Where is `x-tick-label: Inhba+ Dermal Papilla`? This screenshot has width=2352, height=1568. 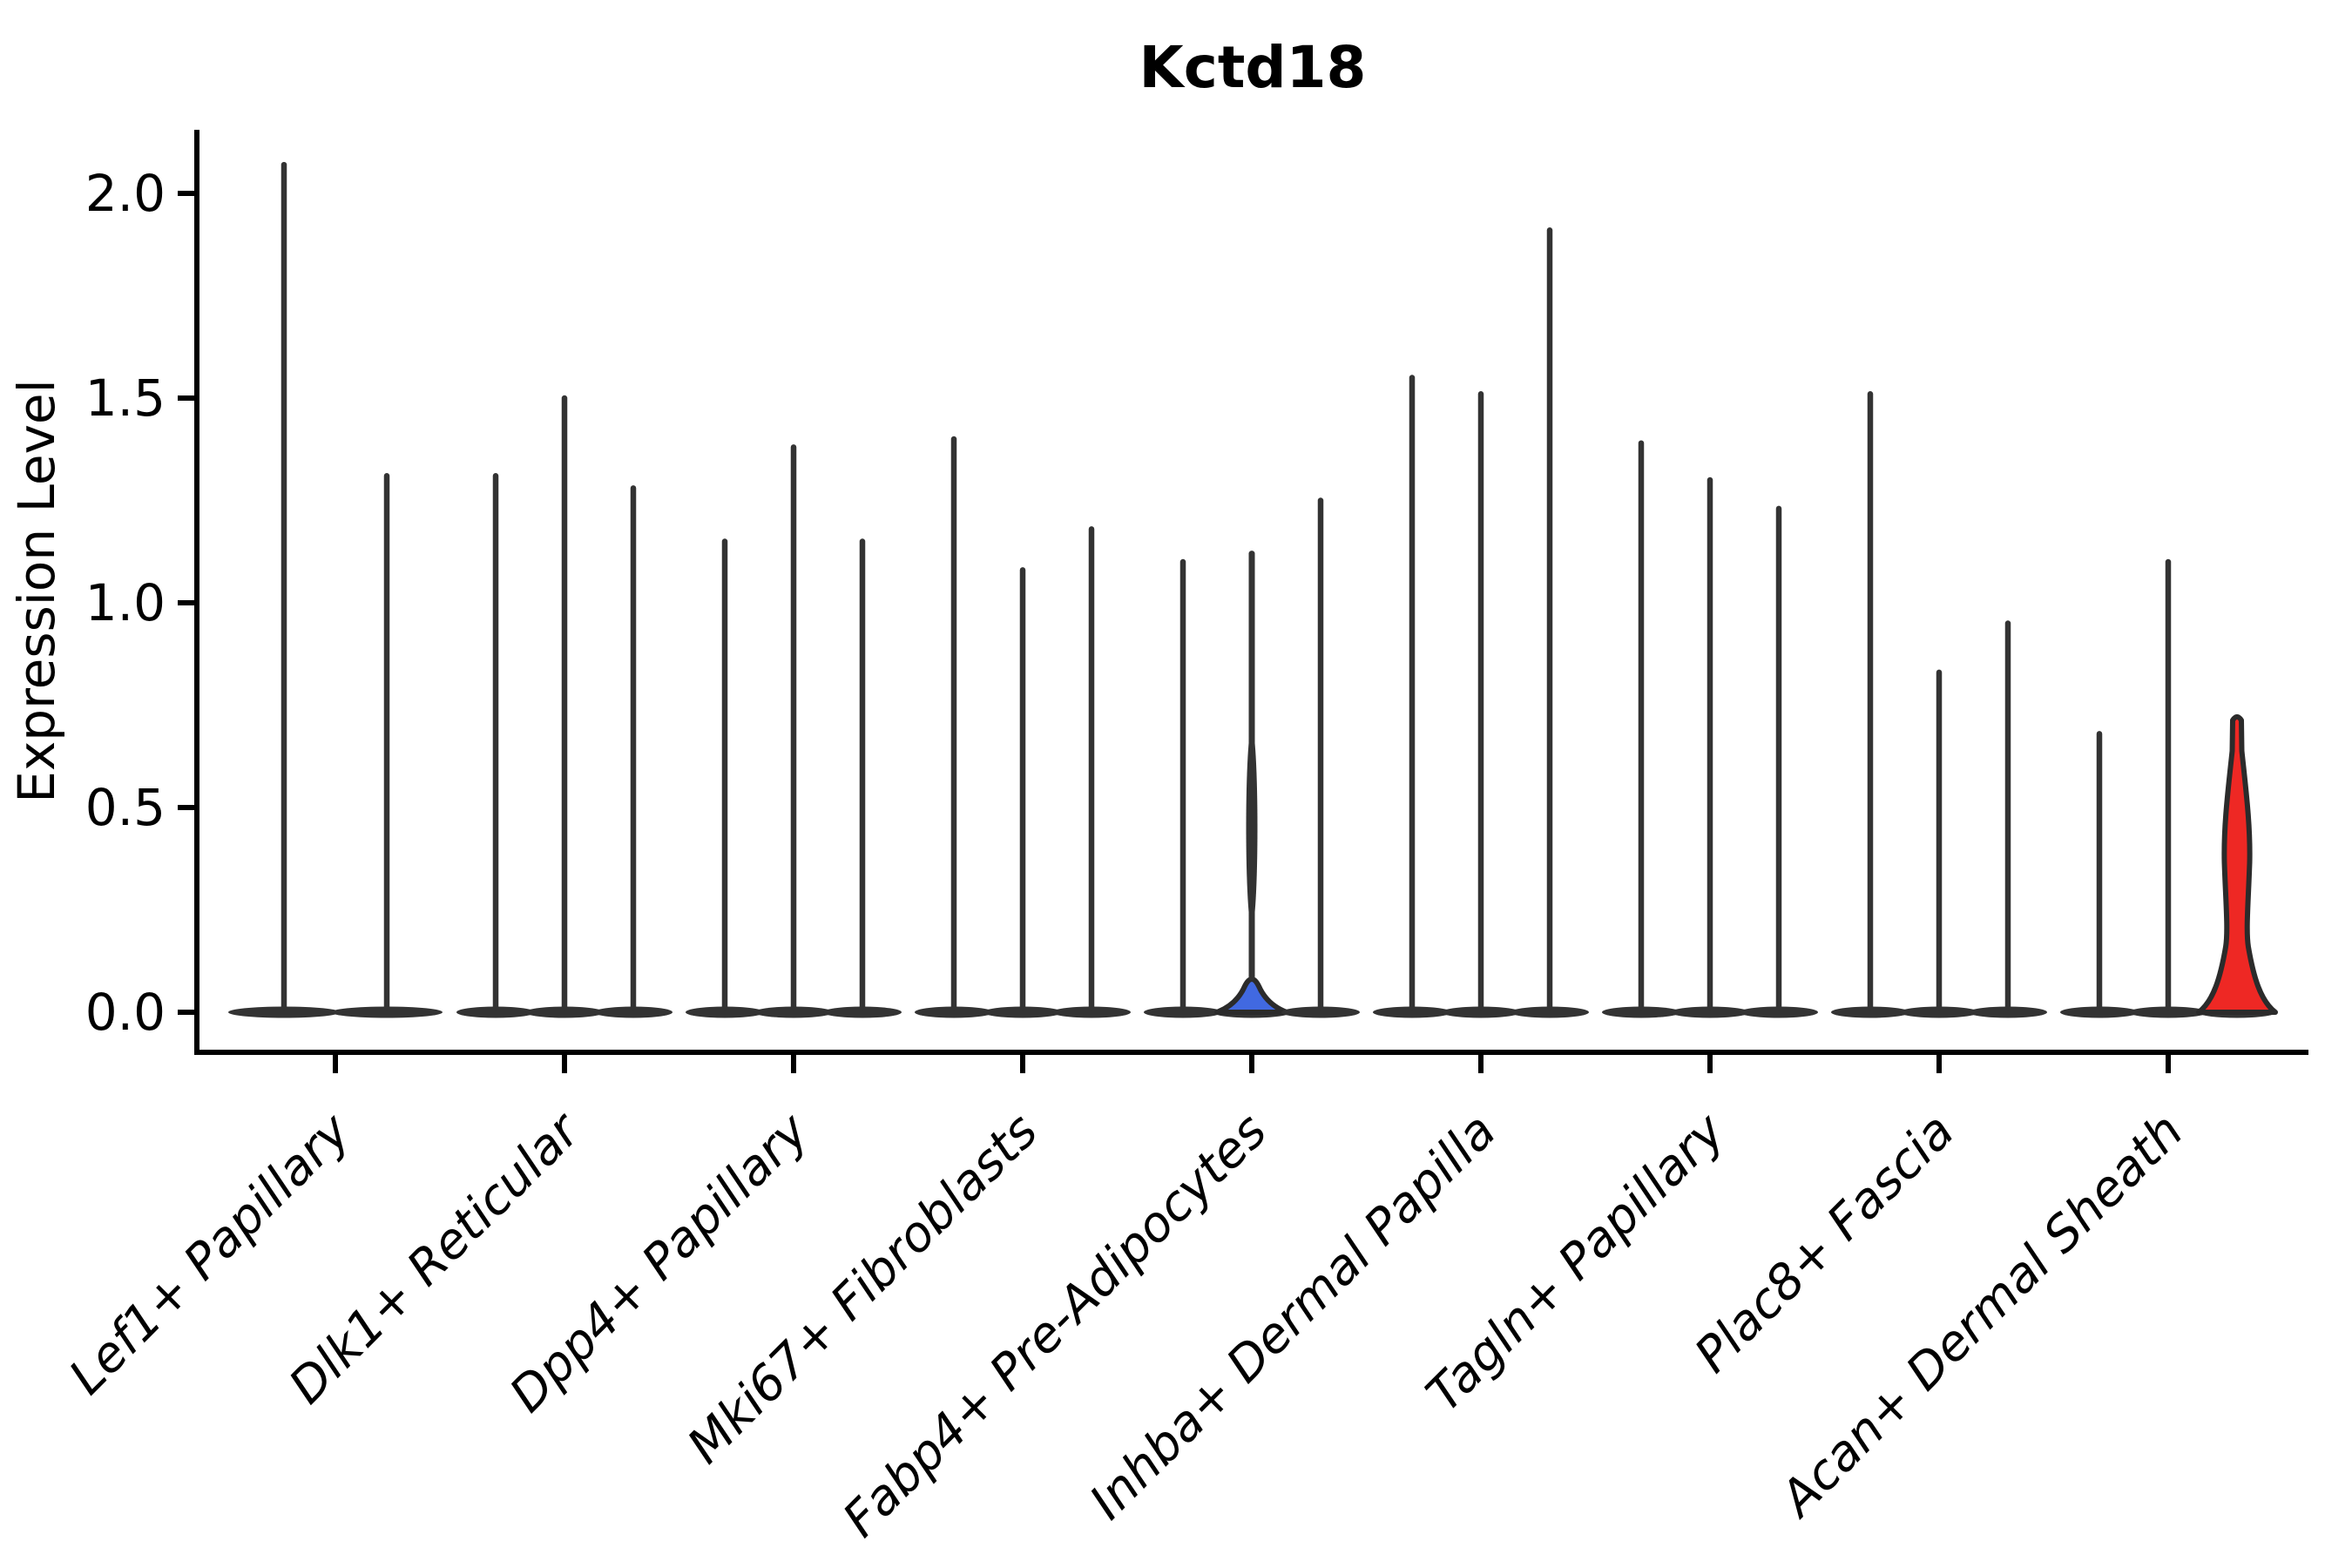 x-tick-label: Inhba+ Dermal Papilla is located at coordinates (1293, 1317).